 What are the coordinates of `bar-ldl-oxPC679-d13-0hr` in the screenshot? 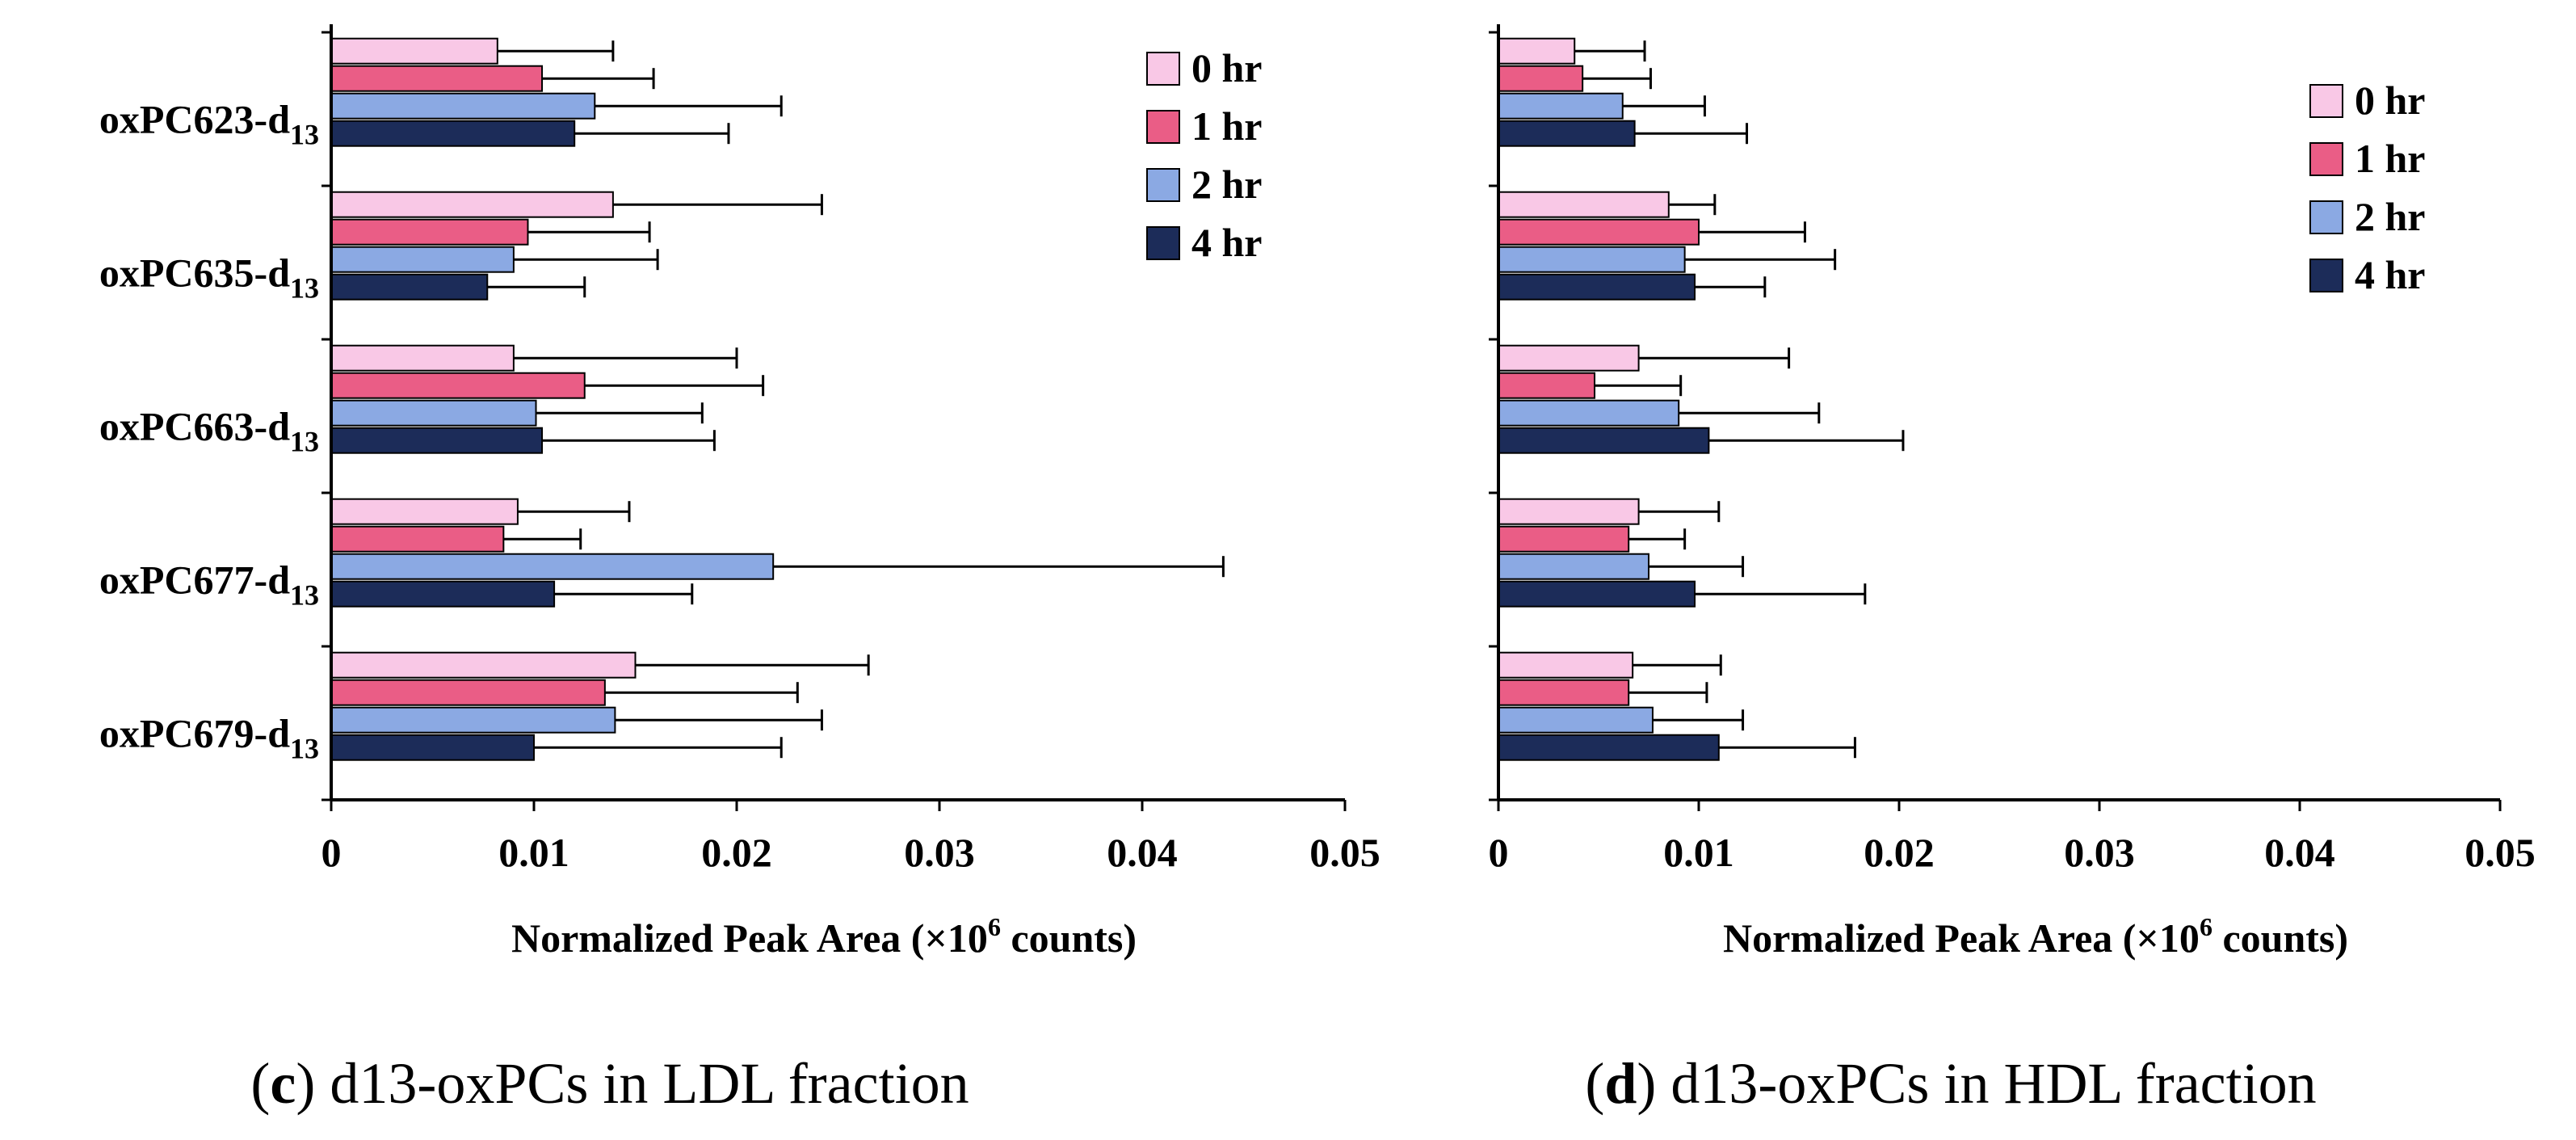 It's located at (483, 665).